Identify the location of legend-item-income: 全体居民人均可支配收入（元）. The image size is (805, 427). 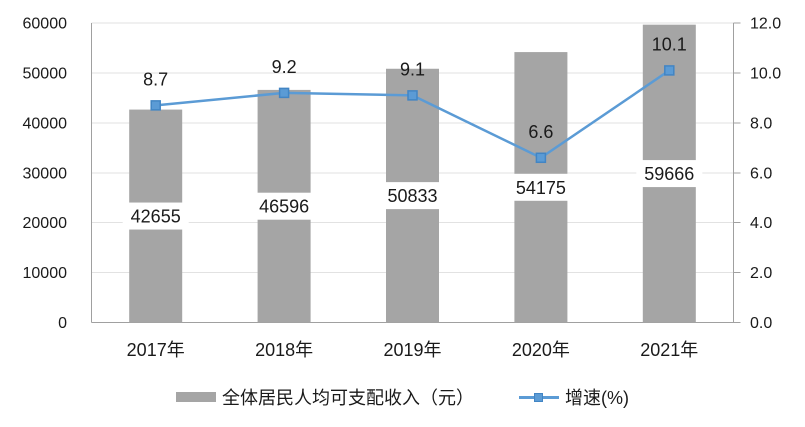
(325, 397).